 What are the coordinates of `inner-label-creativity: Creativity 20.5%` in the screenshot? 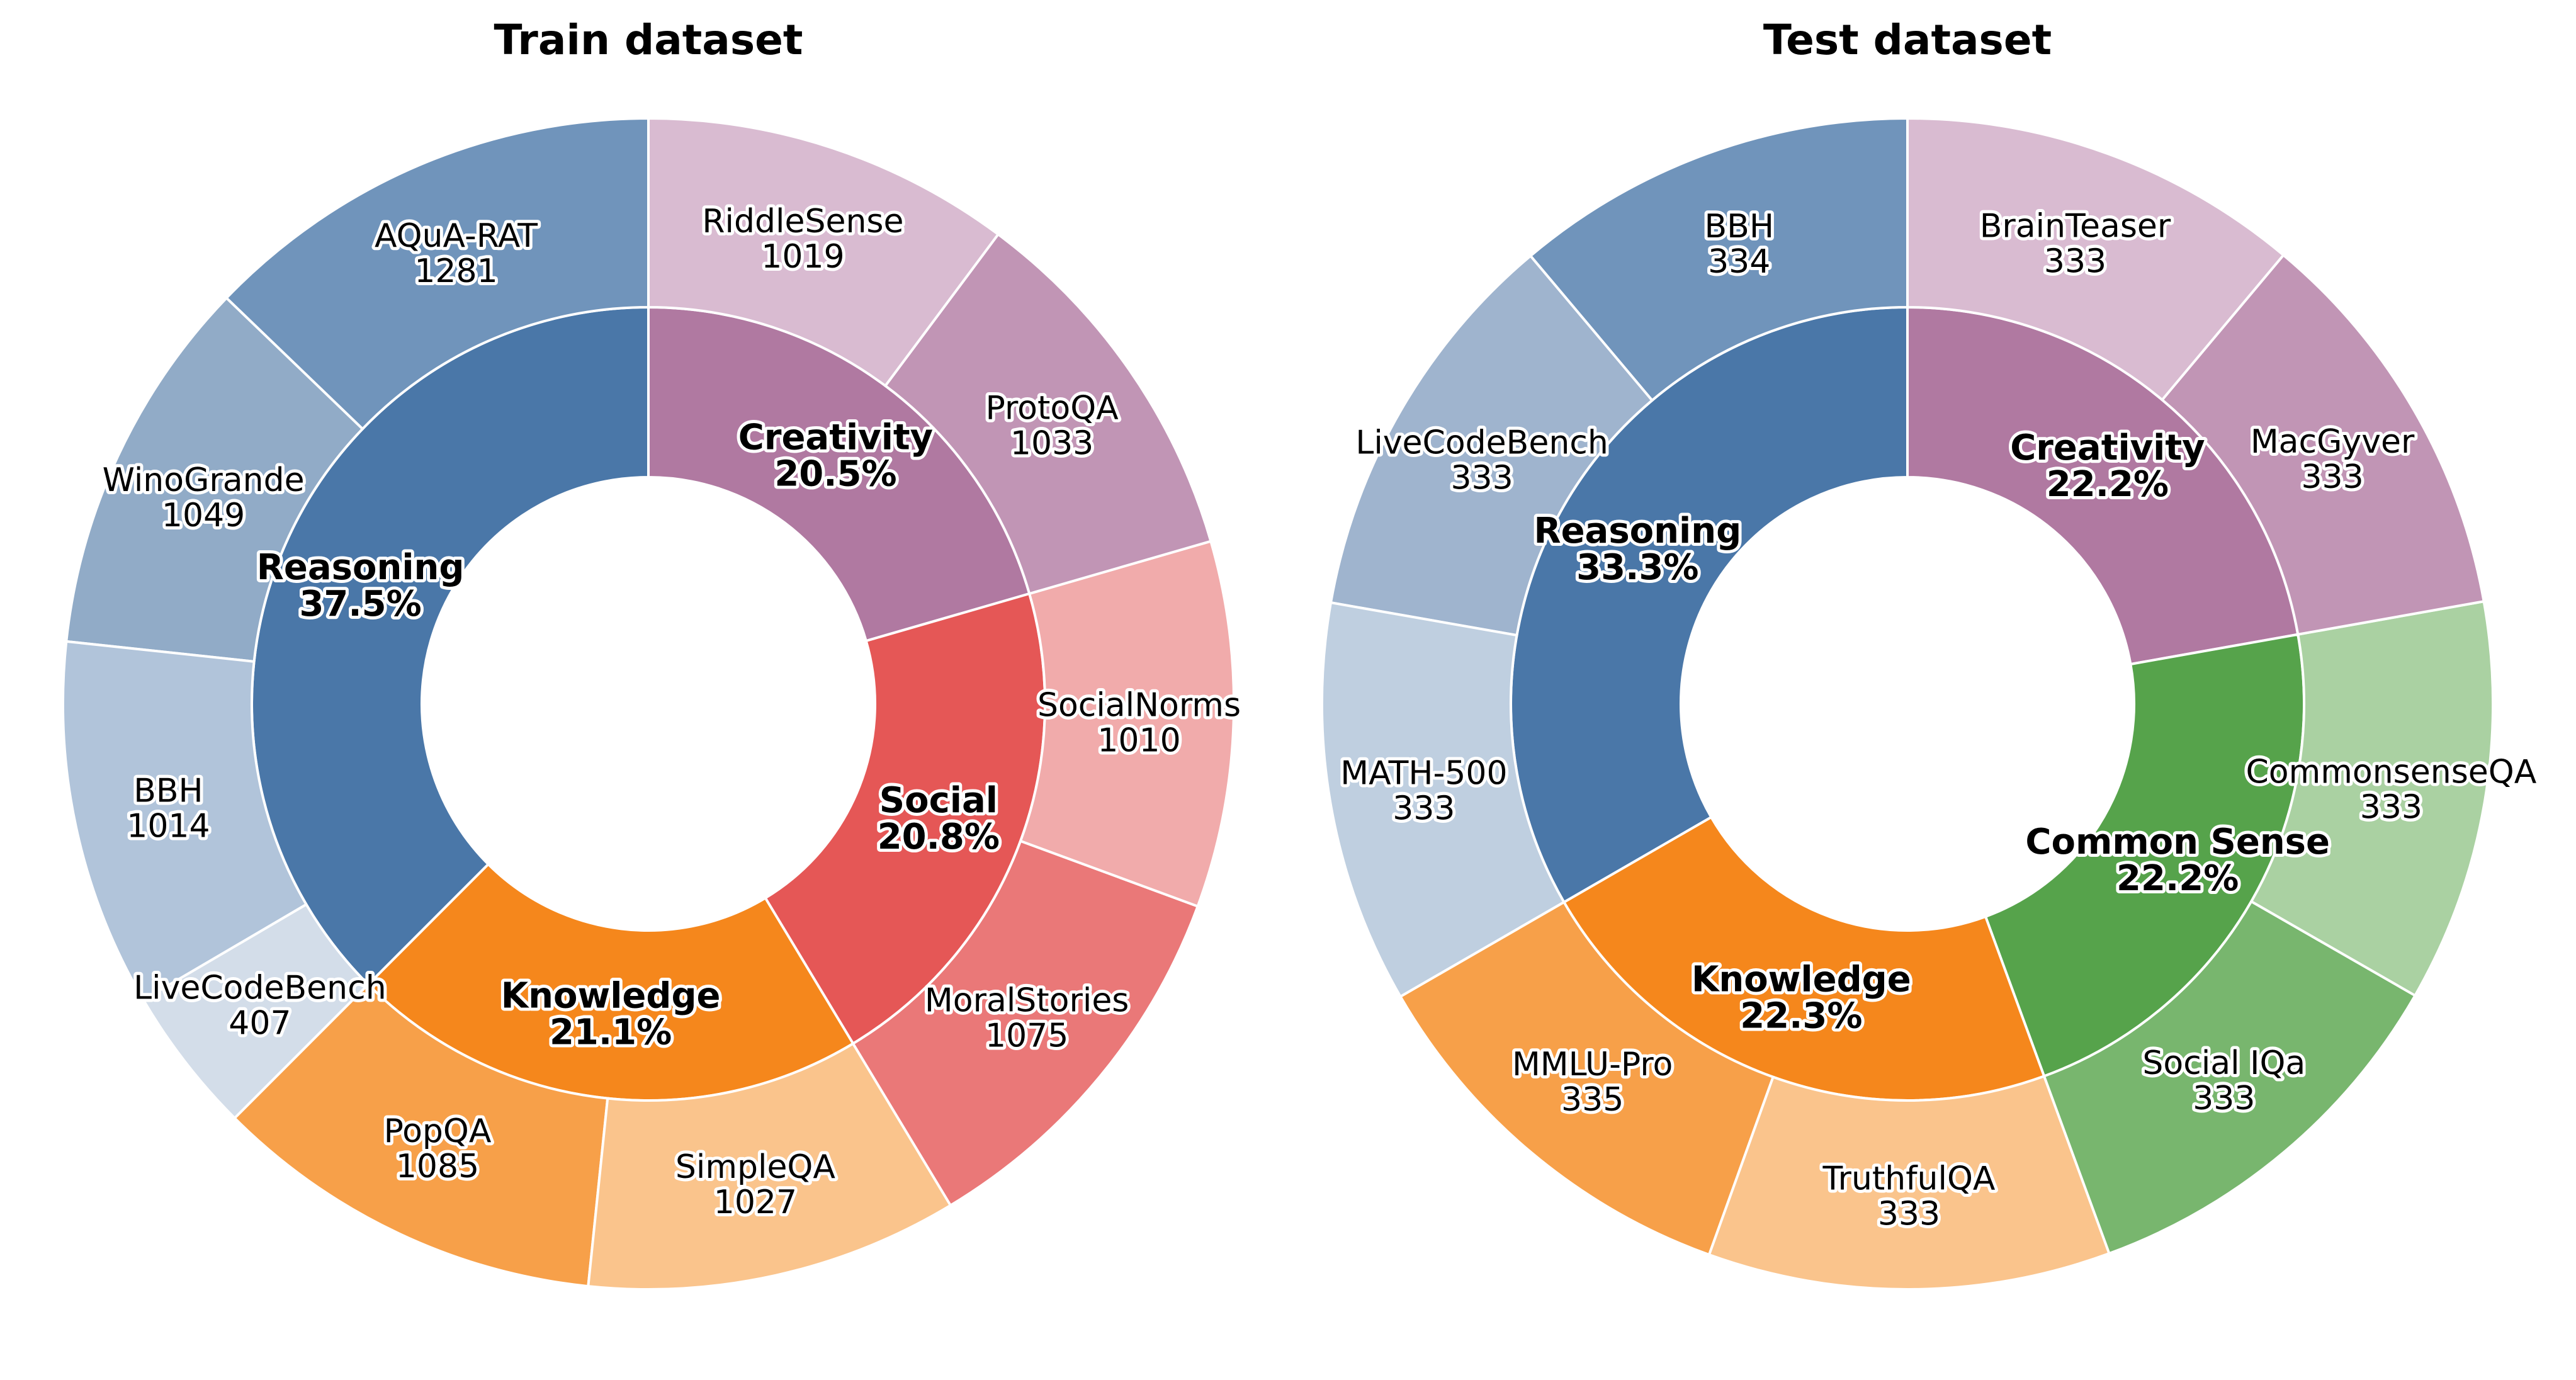 It's located at (835, 456).